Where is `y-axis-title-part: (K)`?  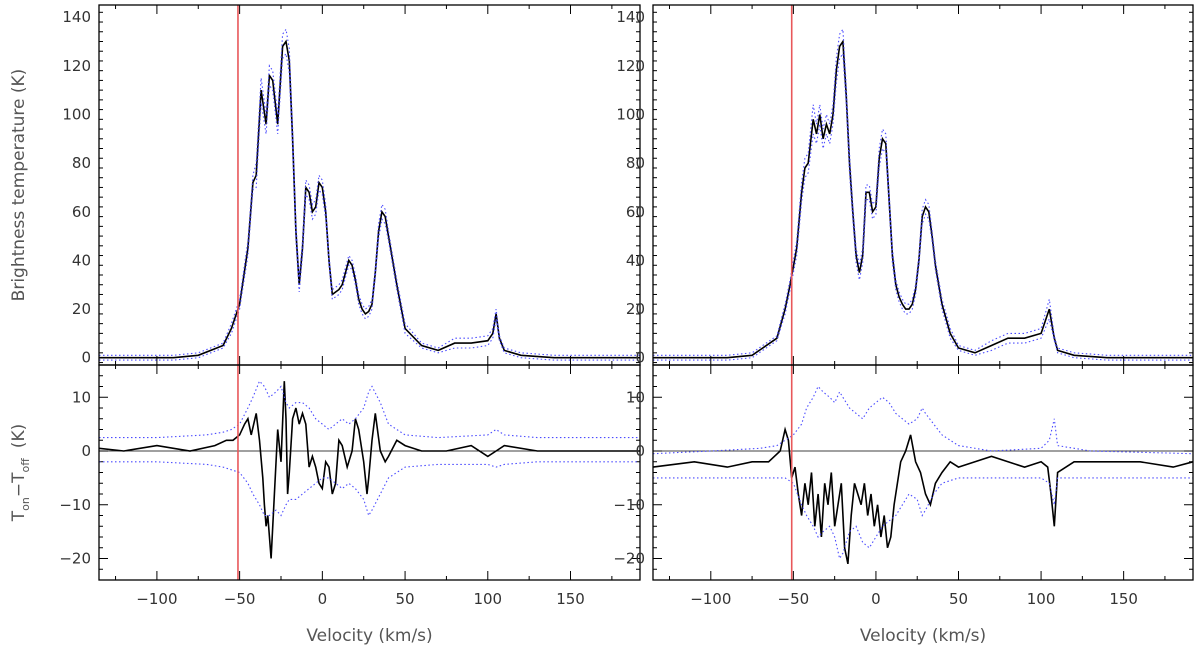 y-axis-title-part: (K) is located at coordinates (19, 436).